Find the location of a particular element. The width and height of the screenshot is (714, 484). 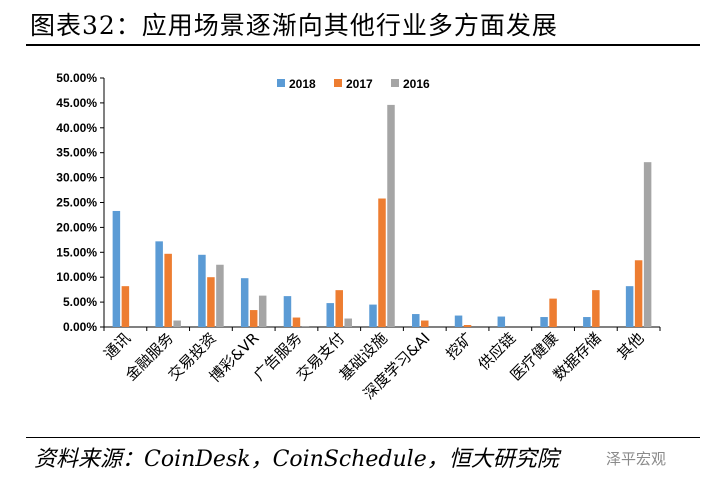

chart-title: 图表32：应用场景逐渐向其他行业多方面发展 is located at coordinates (294, 25).